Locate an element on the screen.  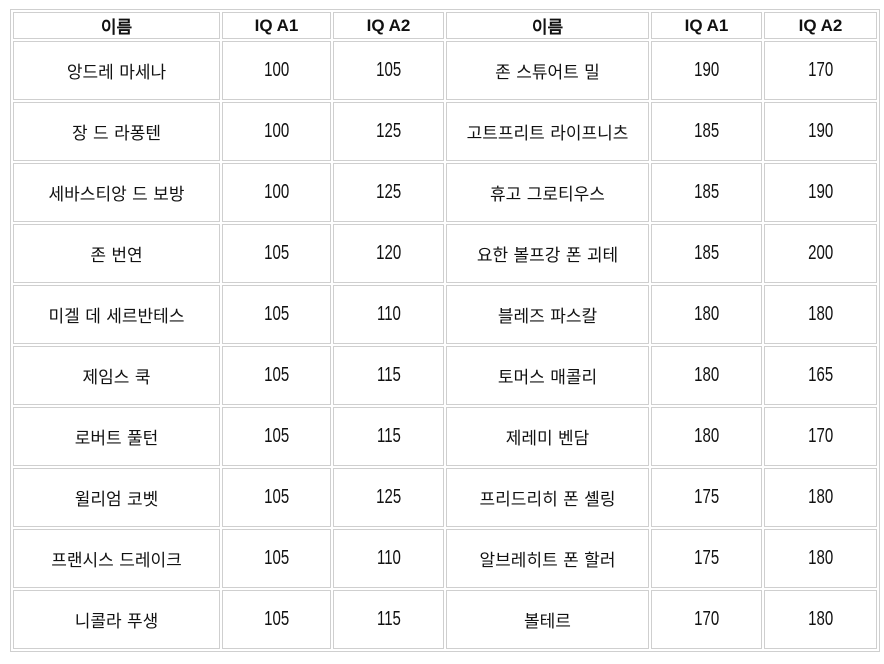
cell-name: 존 스튜어트 밀 is located at coordinates (547, 70).